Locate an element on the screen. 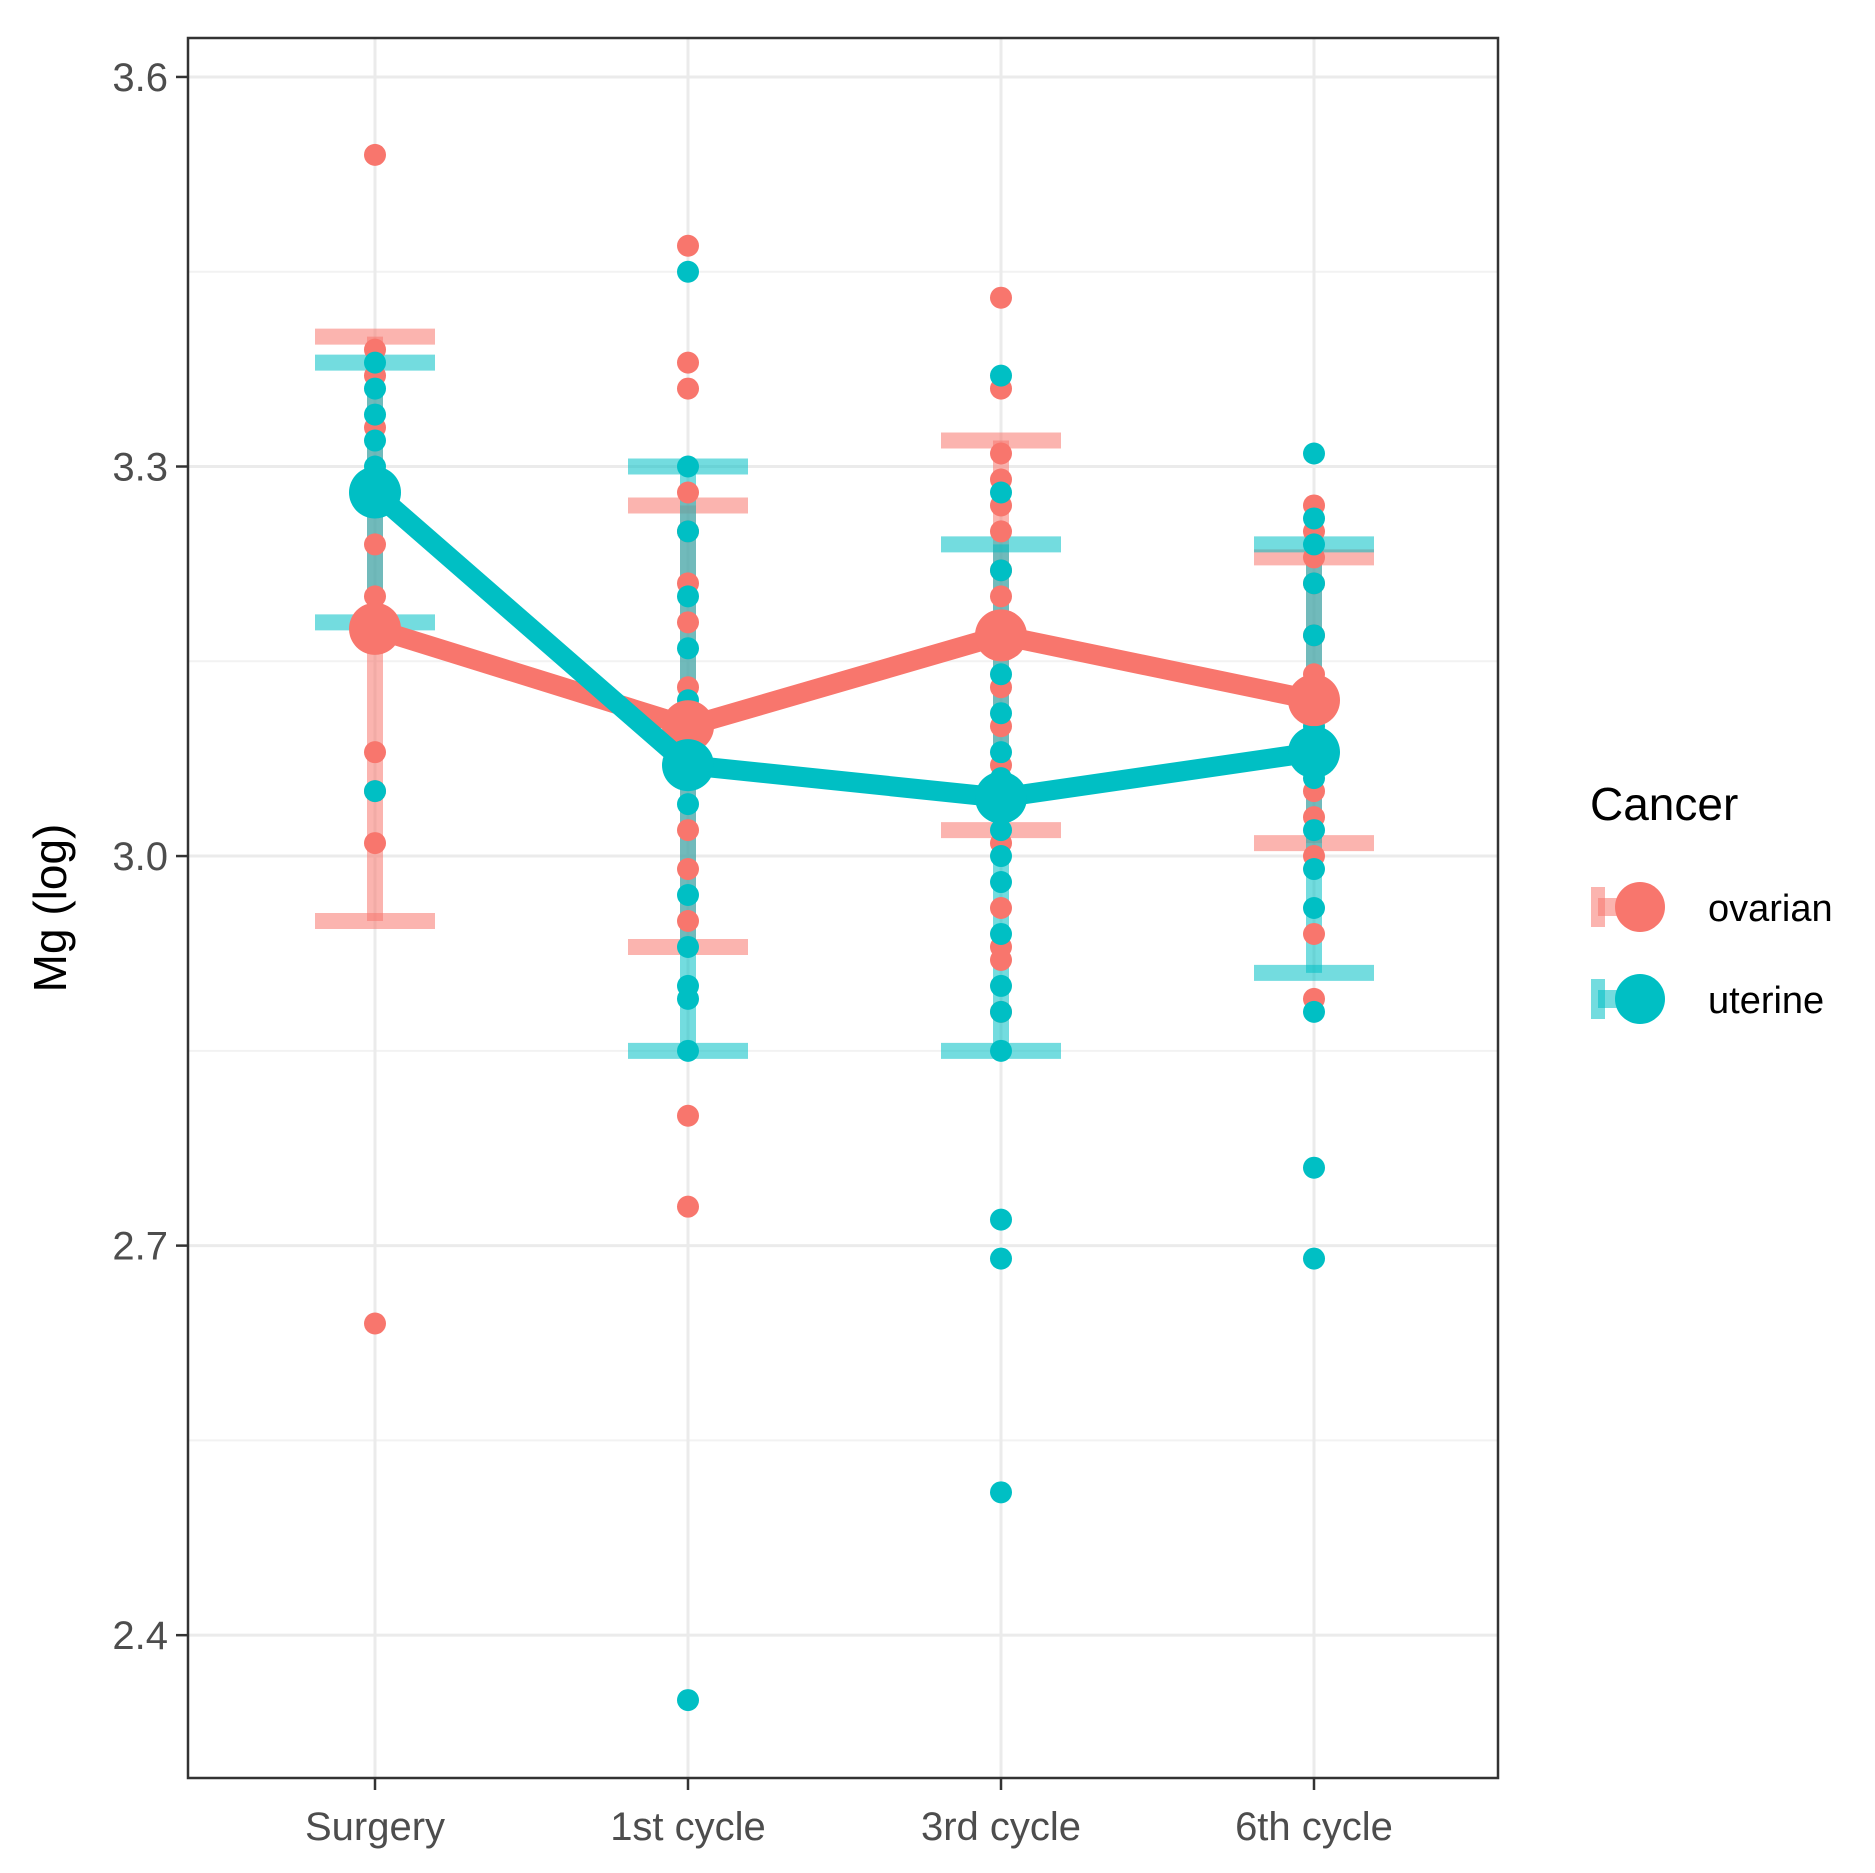 The height and width of the screenshot is (1873, 1875). y-tick-label: 3.3 is located at coordinates (140, 468).